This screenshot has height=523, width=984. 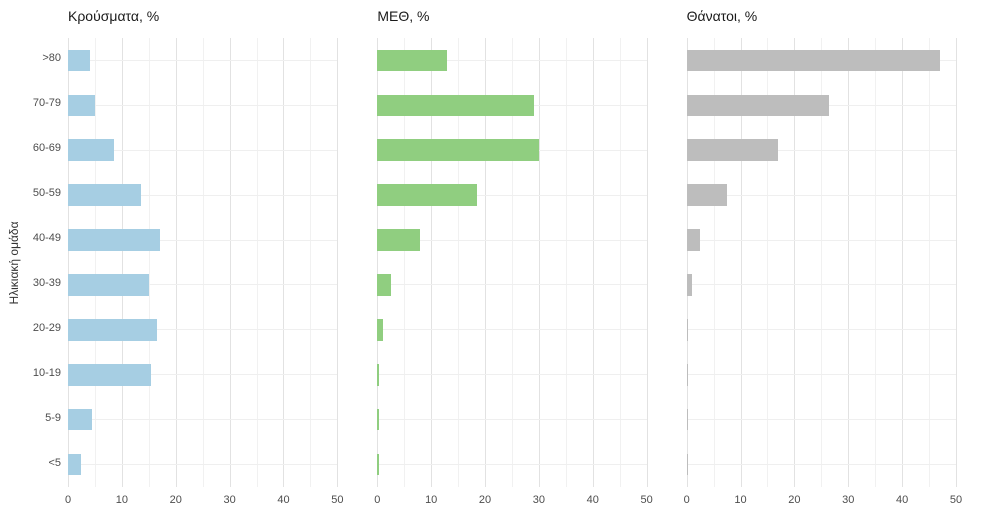 I want to click on x-axis-cases: 0 10 20 30 40 50, so click(x=204, y=500).